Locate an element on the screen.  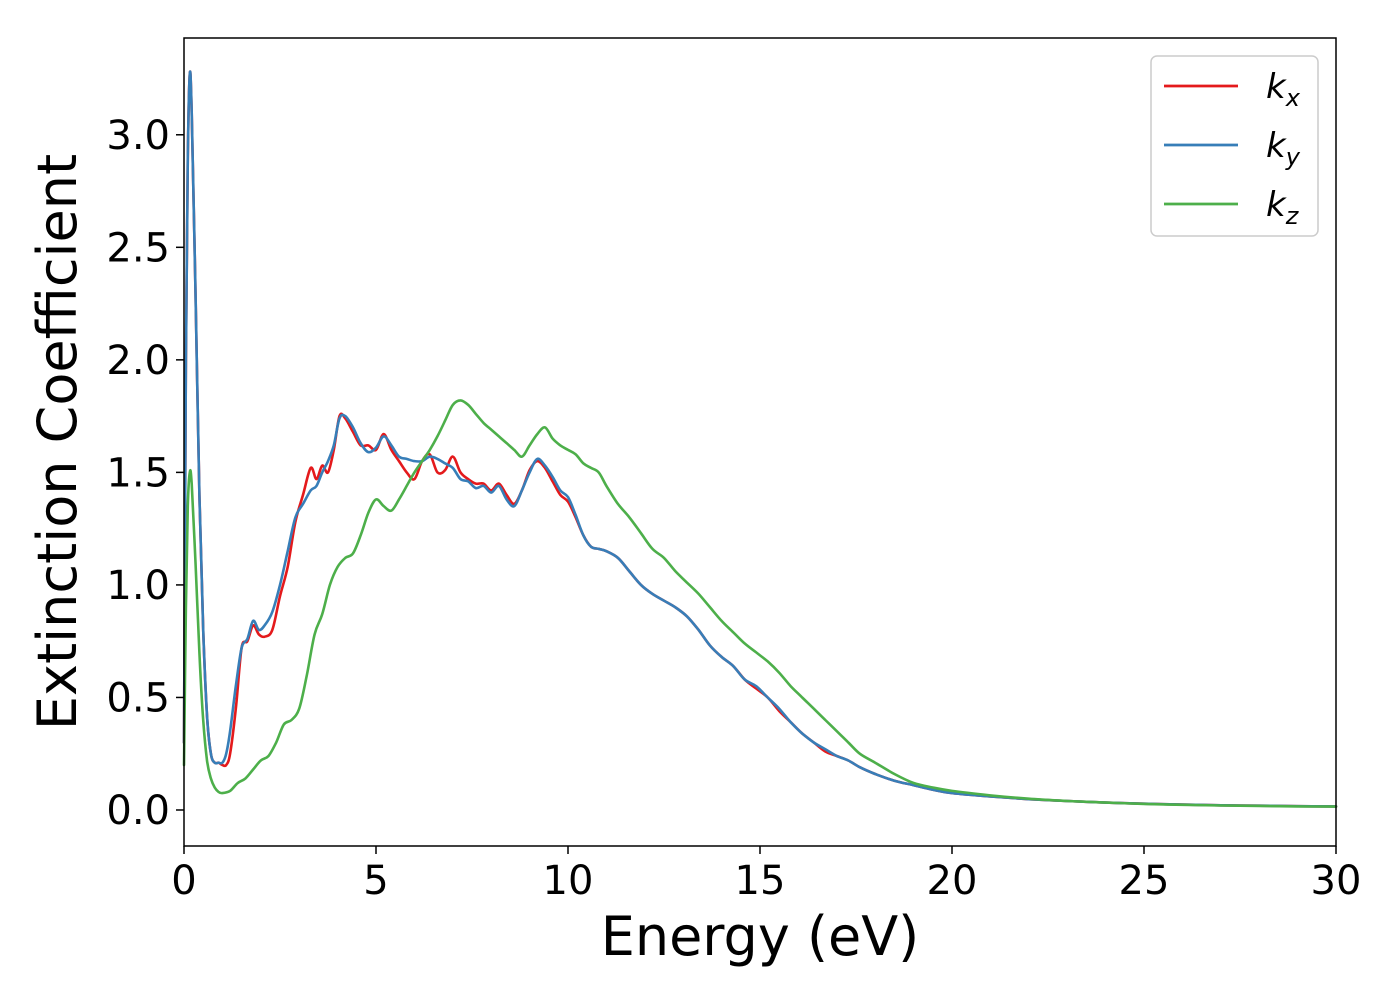
x-tick-label: 30 is located at coordinates (1336, 881).